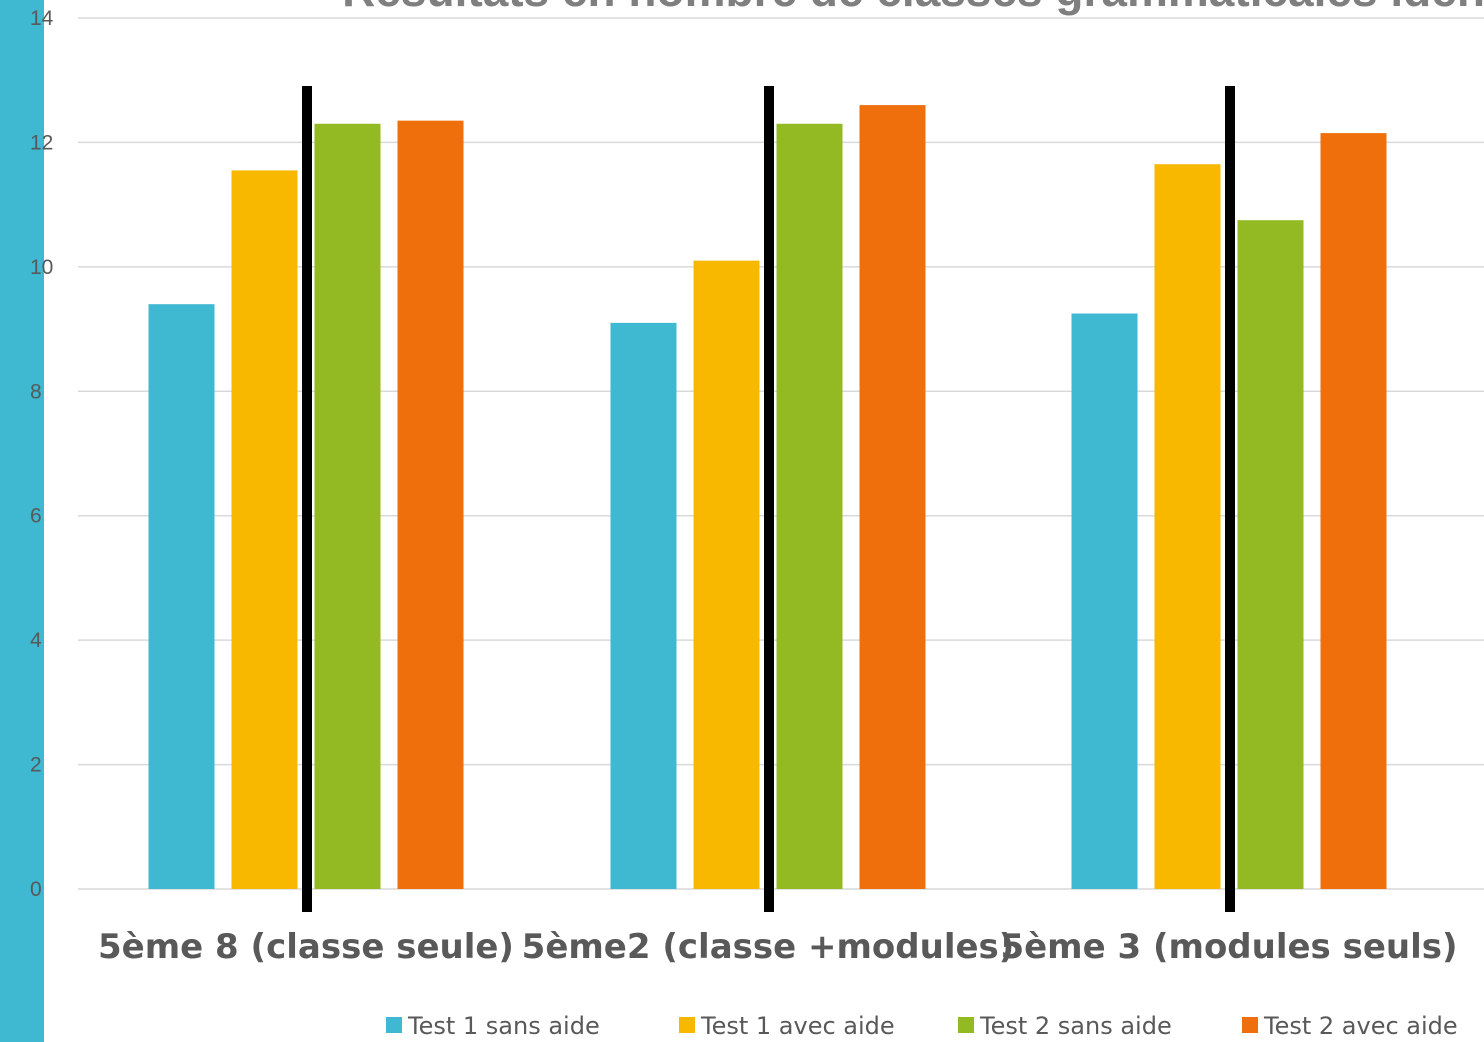 This screenshot has width=1484, height=1042. What do you see at coordinates (503, 1026) in the screenshot?
I see `legend-label: Test 1 sans aide` at bounding box center [503, 1026].